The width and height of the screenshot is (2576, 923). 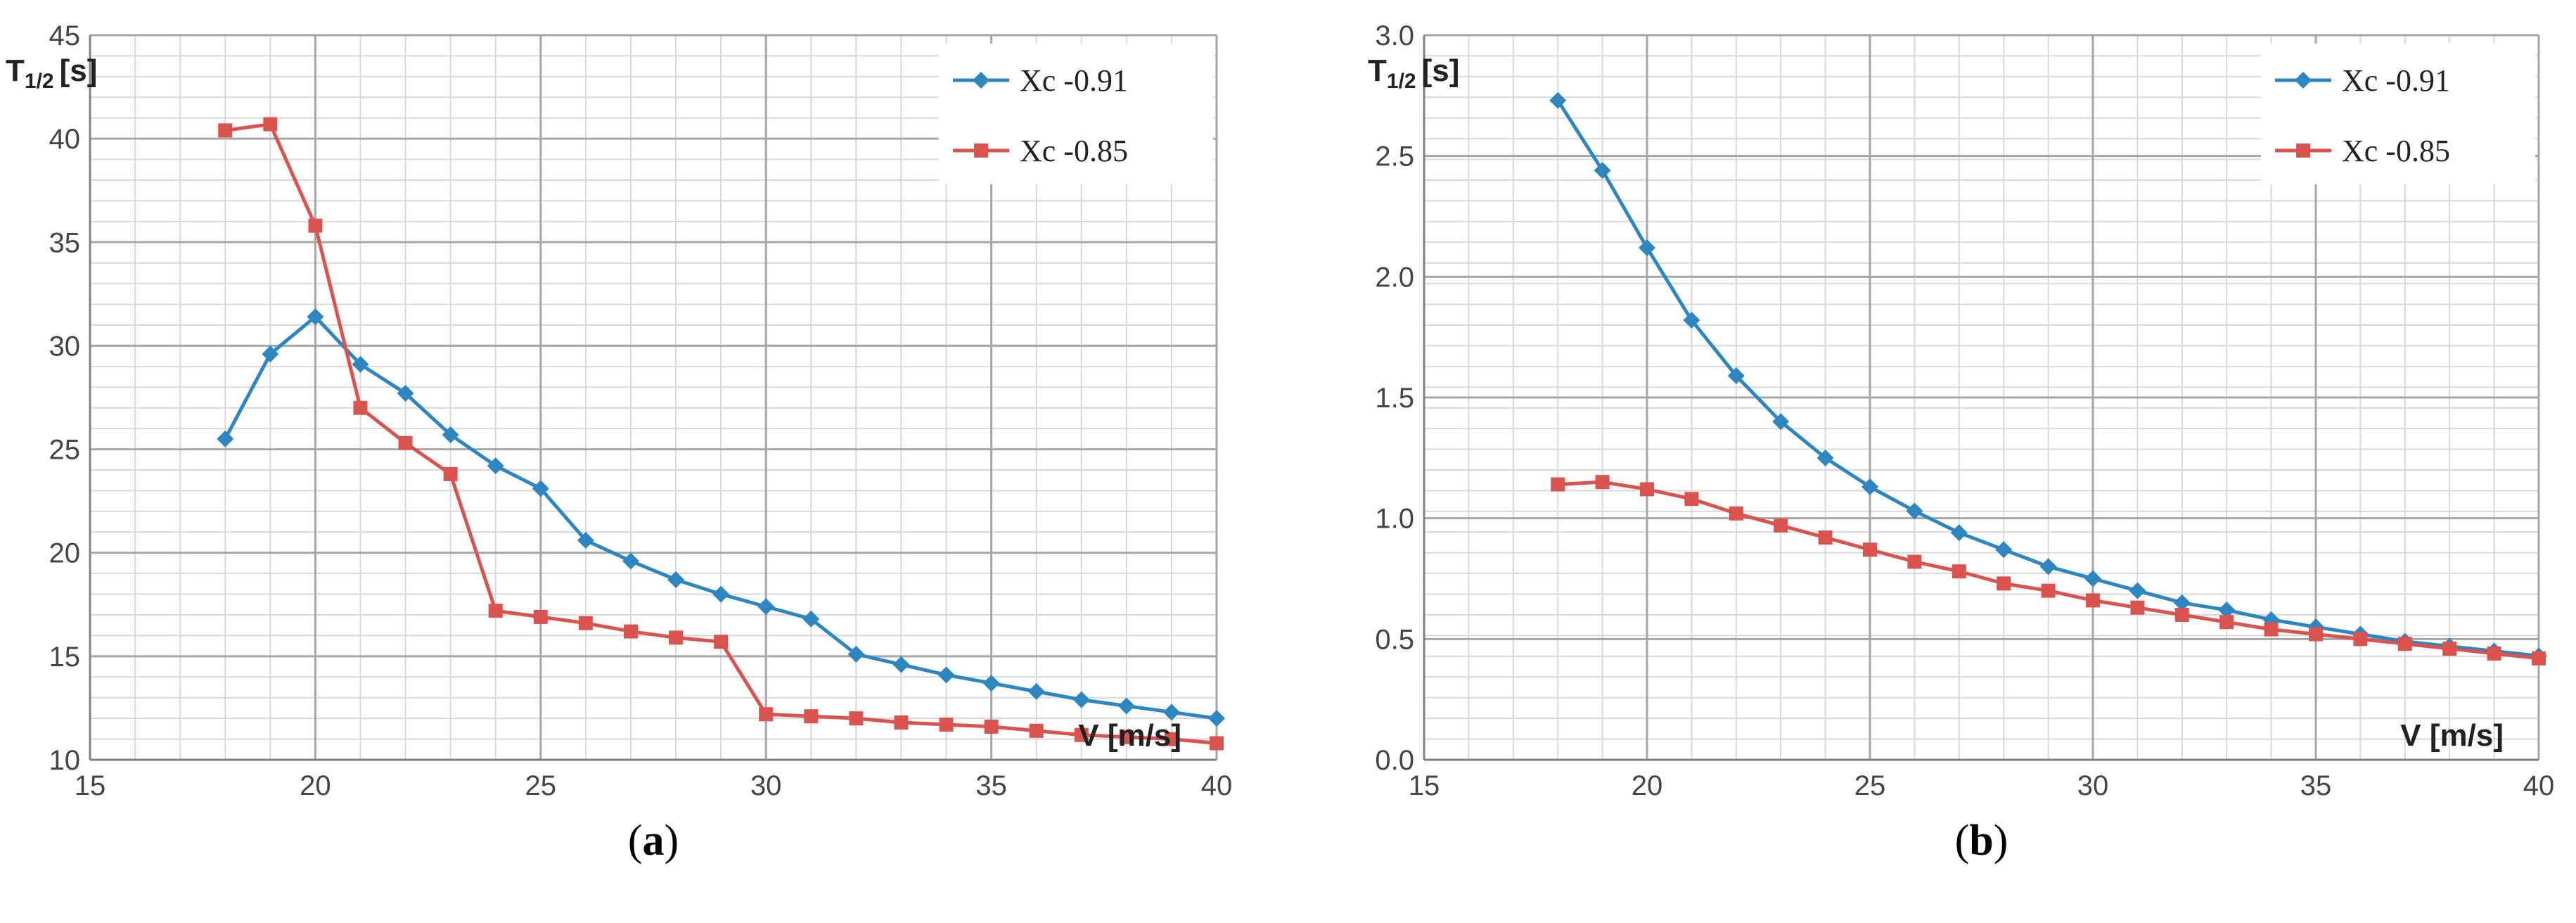 I want to click on panel-caption: (b), so click(x=1981, y=841).